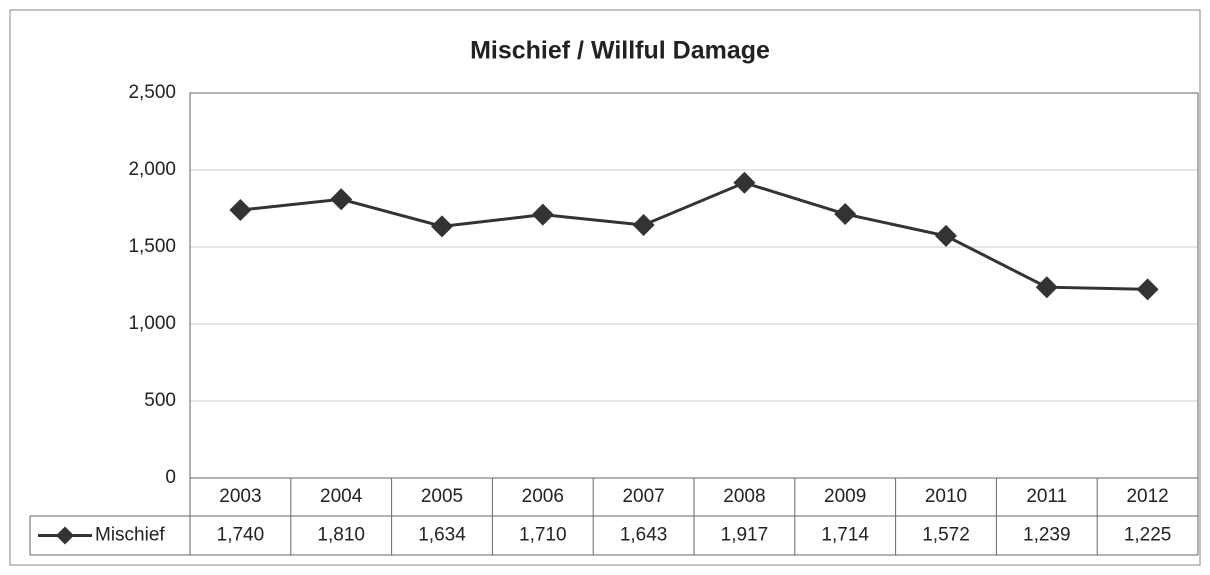 This screenshot has height=575, width=1210. Describe the element at coordinates (543, 496) in the screenshot. I see `x-tick-label: 2006` at that location.